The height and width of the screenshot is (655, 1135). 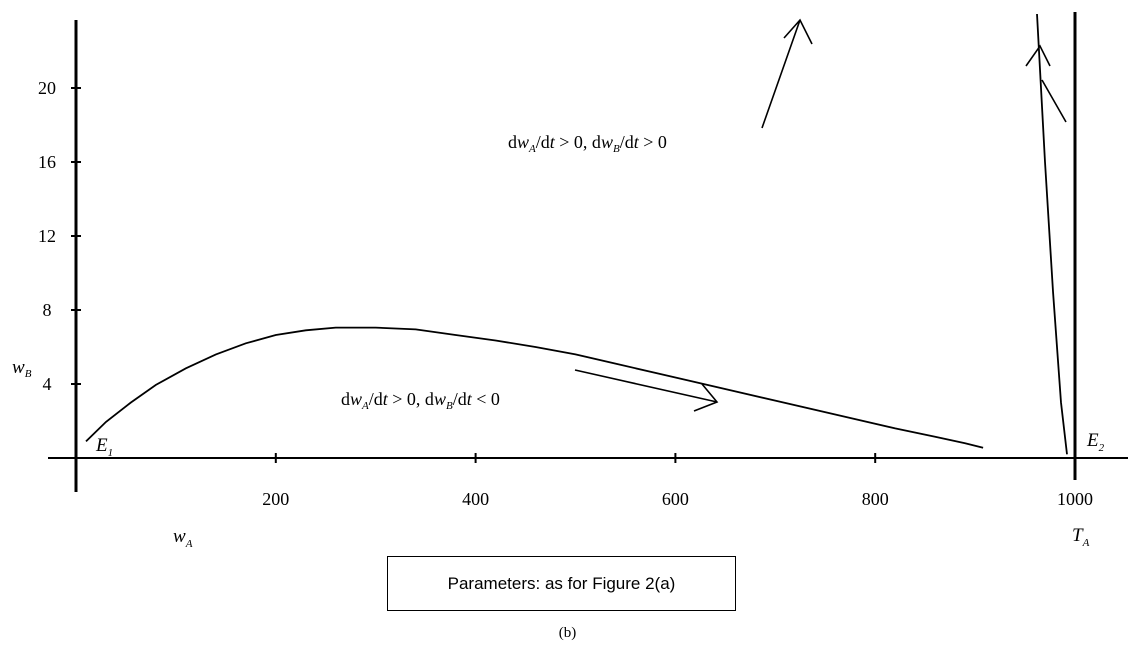 I want to click on x-tick-label: 1000, so click(x=1075, y=499).